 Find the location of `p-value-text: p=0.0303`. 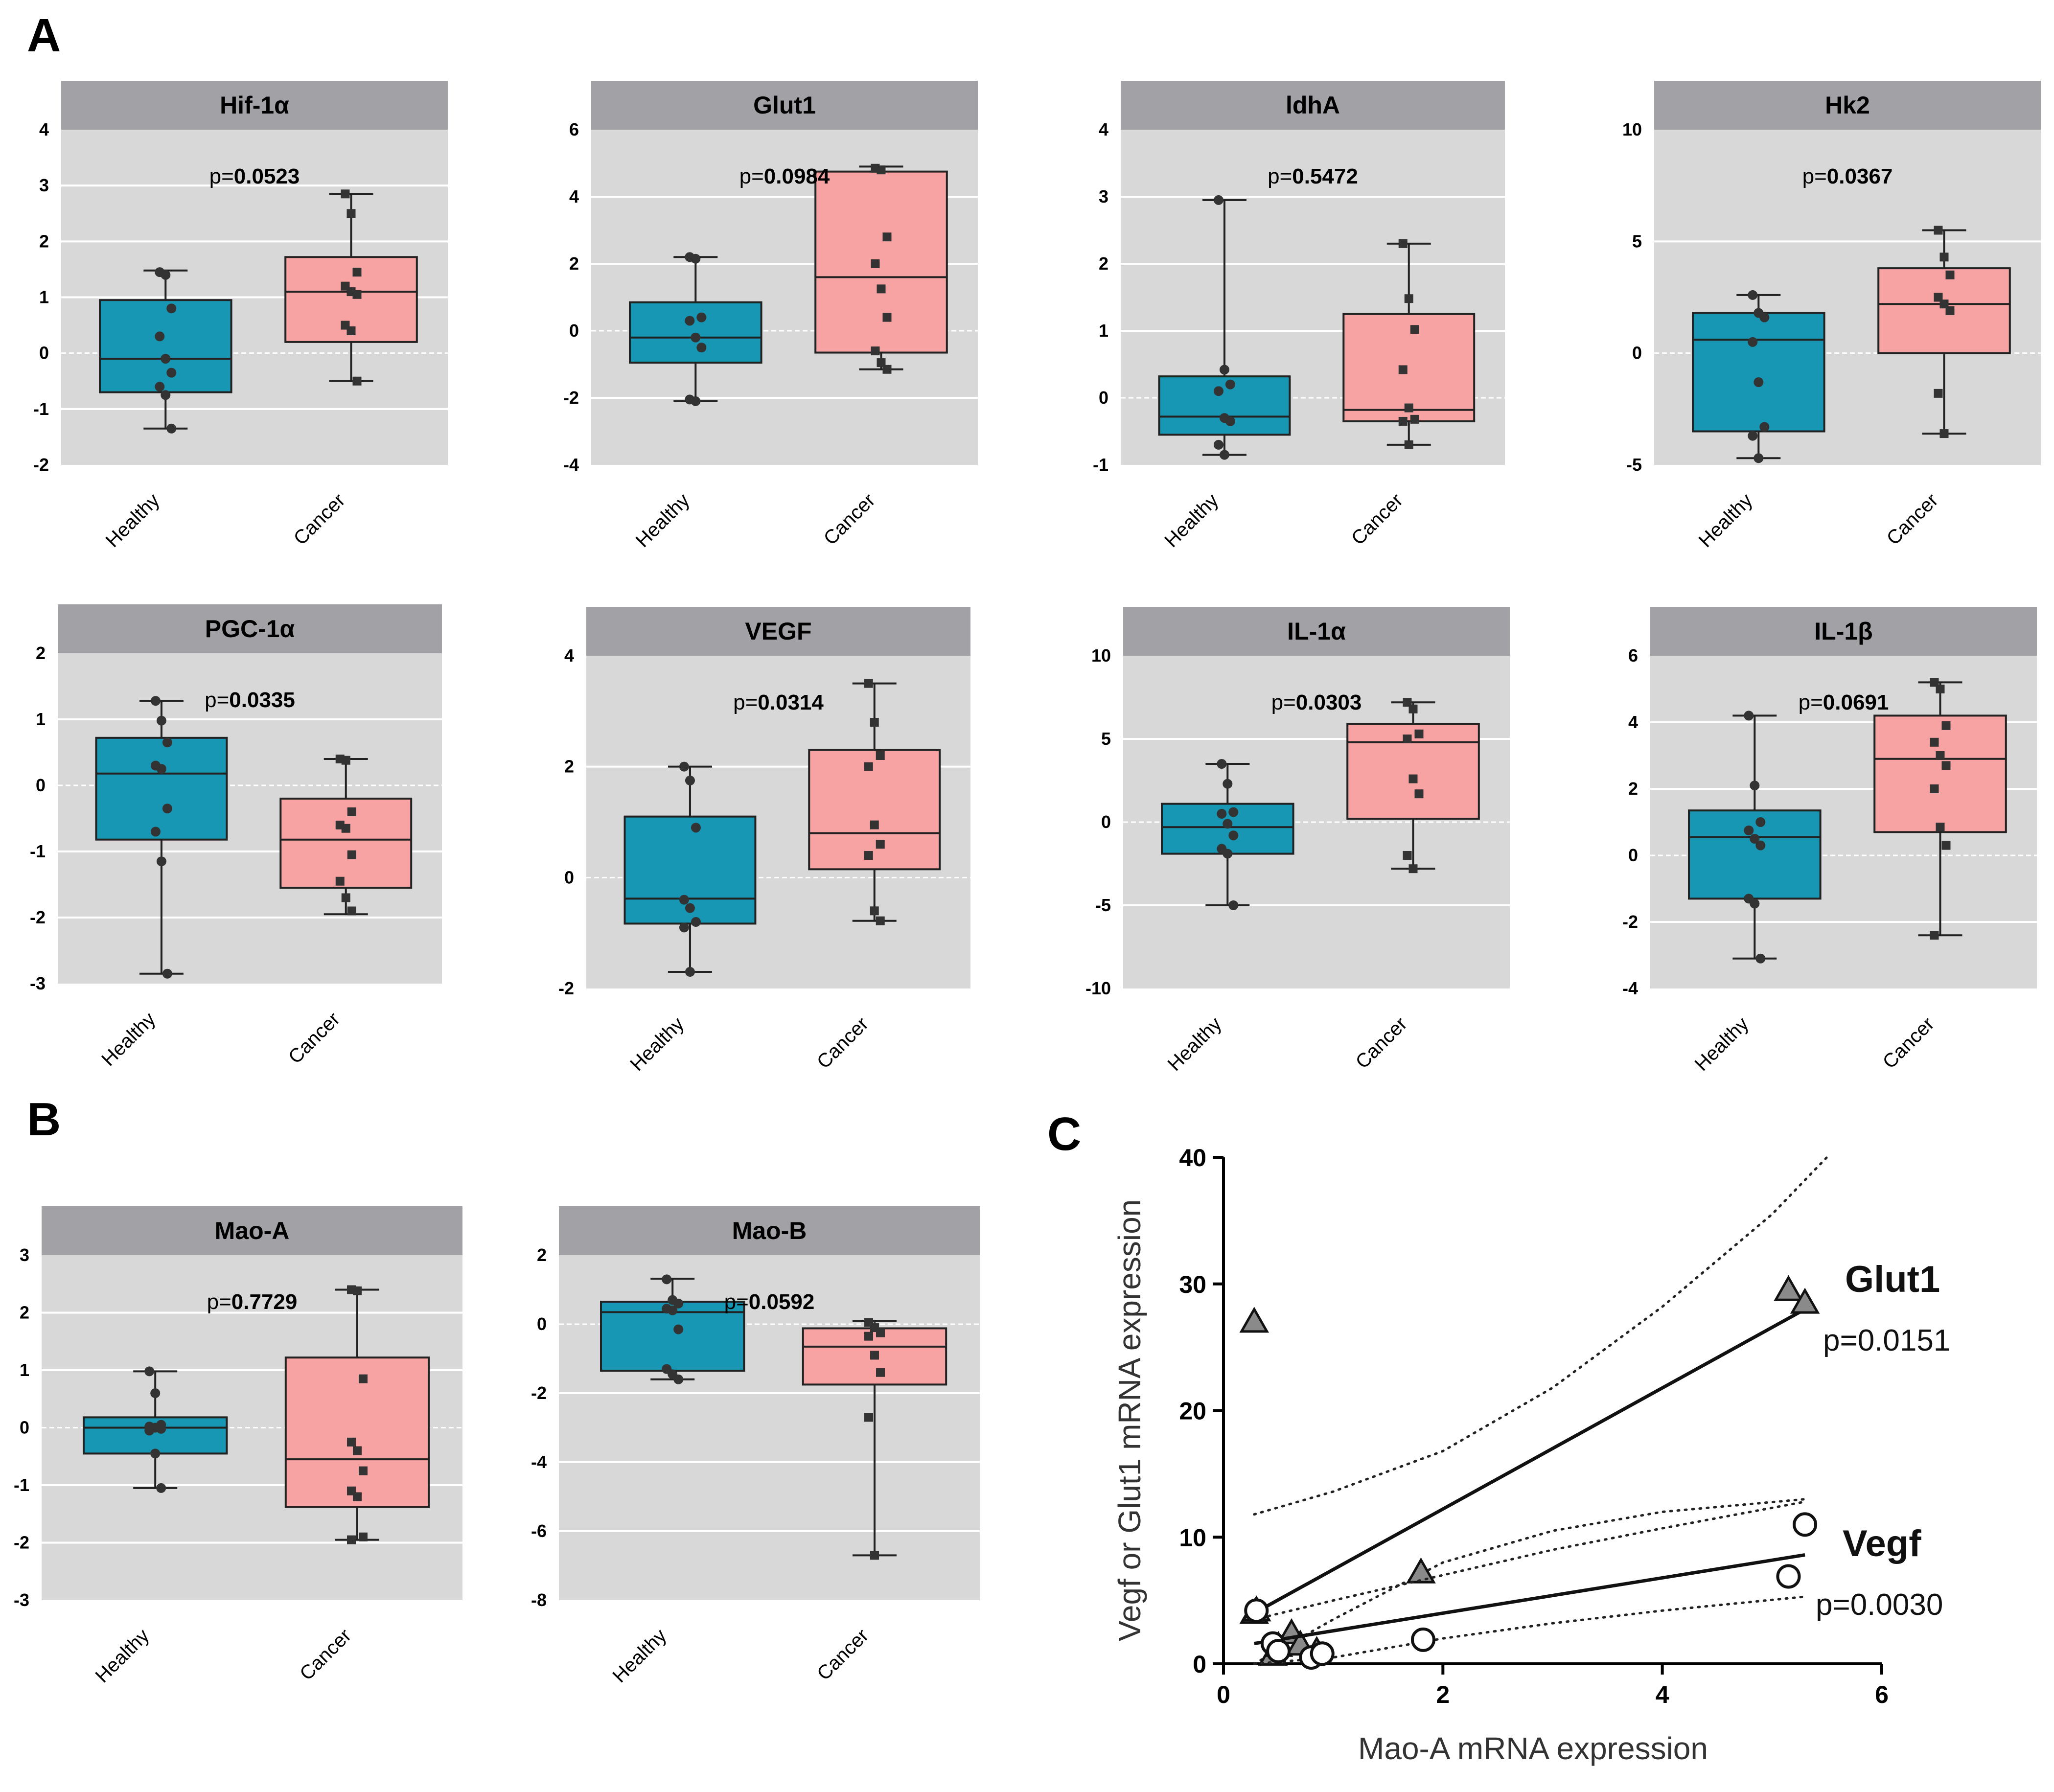

p-value-text: p=0.0303 is located at coordinates (1317, 702).